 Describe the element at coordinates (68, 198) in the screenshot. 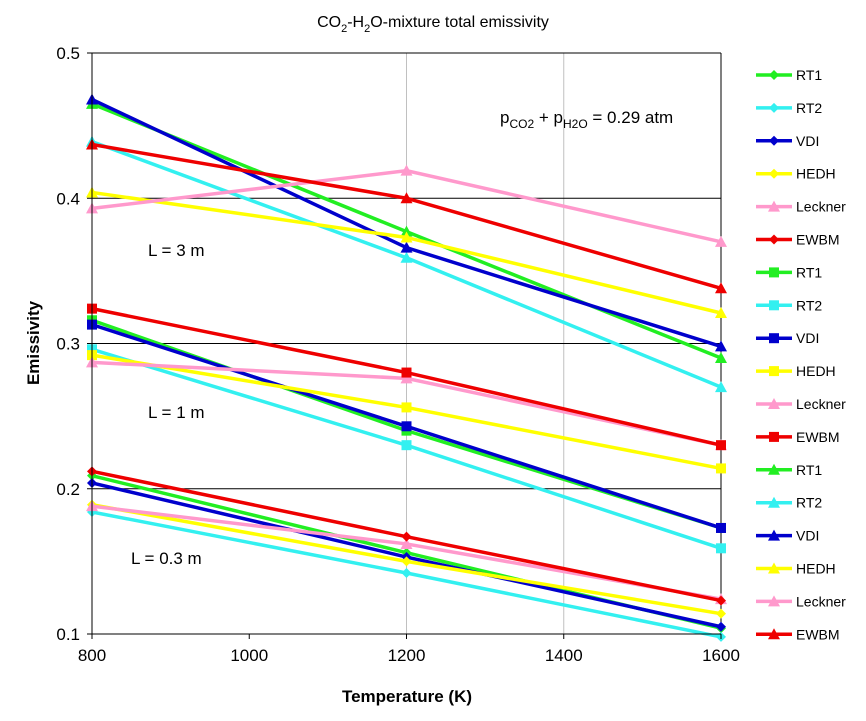

I see `y-tick-label: 0.4` at that location.